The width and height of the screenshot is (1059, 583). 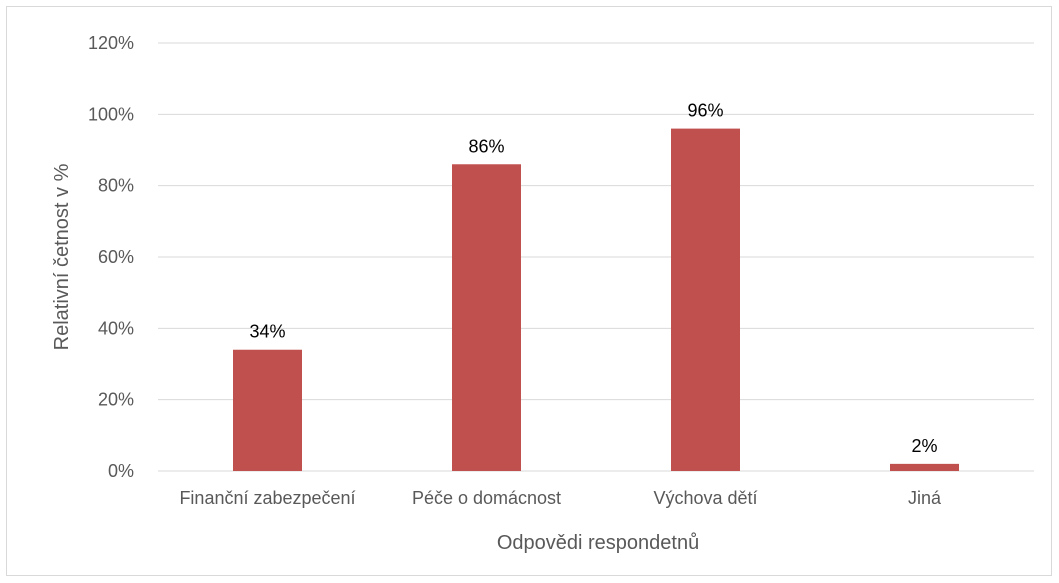 I want to click on data-label: 86%, so click(x=486, y=146).